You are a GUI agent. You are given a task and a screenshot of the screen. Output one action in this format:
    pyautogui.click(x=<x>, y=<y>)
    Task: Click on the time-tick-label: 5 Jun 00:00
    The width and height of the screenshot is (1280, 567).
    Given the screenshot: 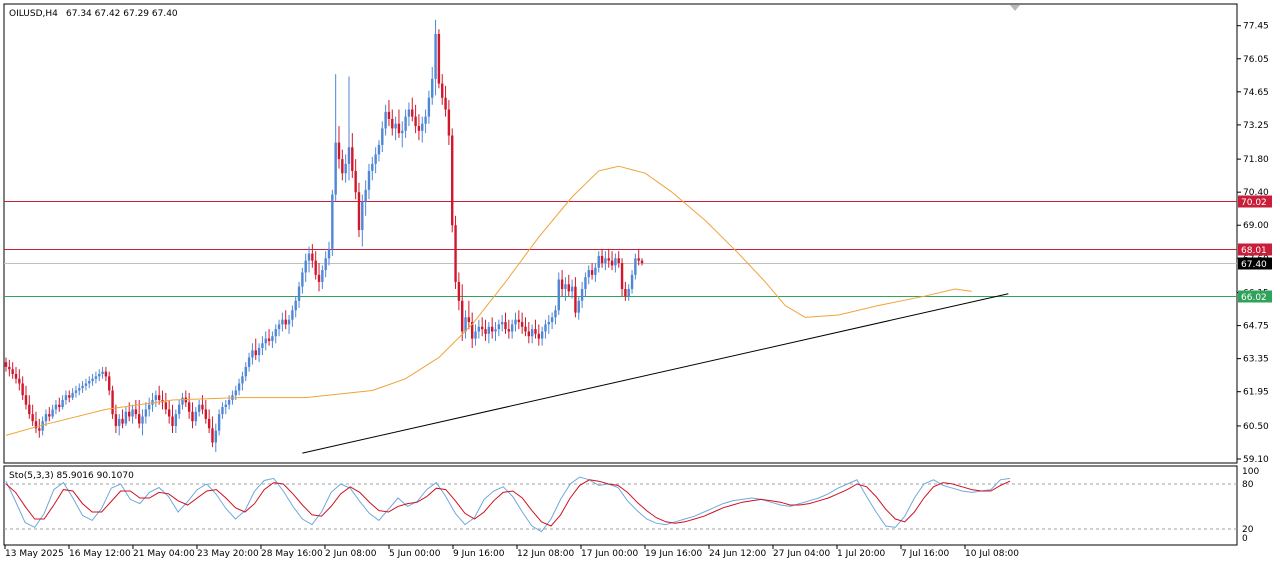 What is the action you would take?
    pyautogui.click(x=415, y=554)
    